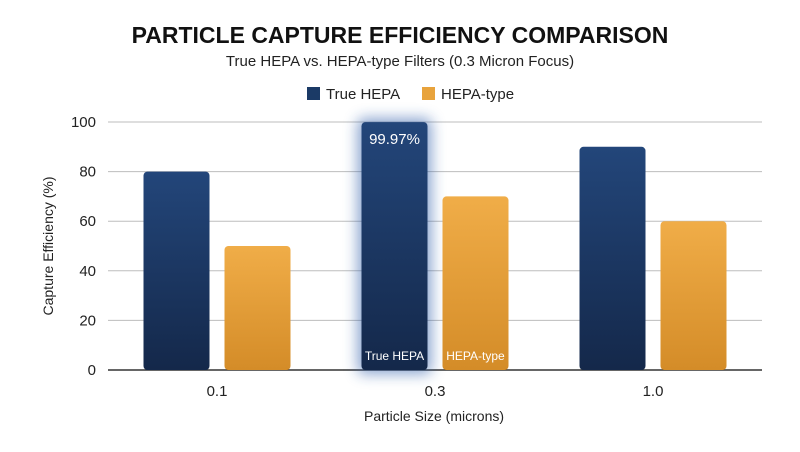 Image resolution: width=800 pixels, height=452 pixels. Describe the element at coordinates (176, 270) in the screenshot. I see `bar-true-hepa-0.1` at that location.